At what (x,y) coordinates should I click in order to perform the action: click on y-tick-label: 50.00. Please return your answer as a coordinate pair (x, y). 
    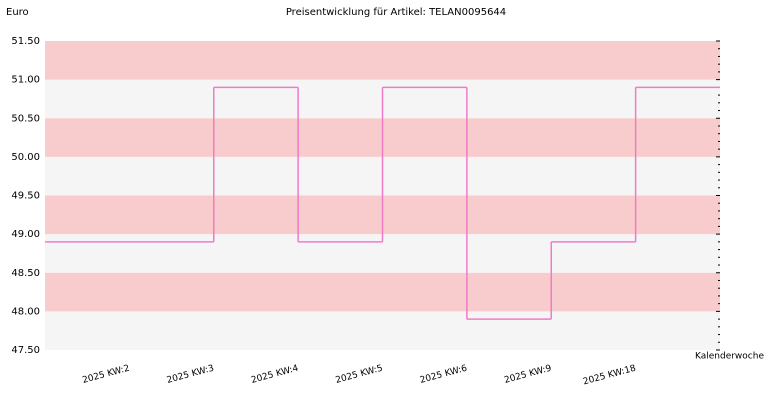
    Looking at the image, I should click on (25, 157).